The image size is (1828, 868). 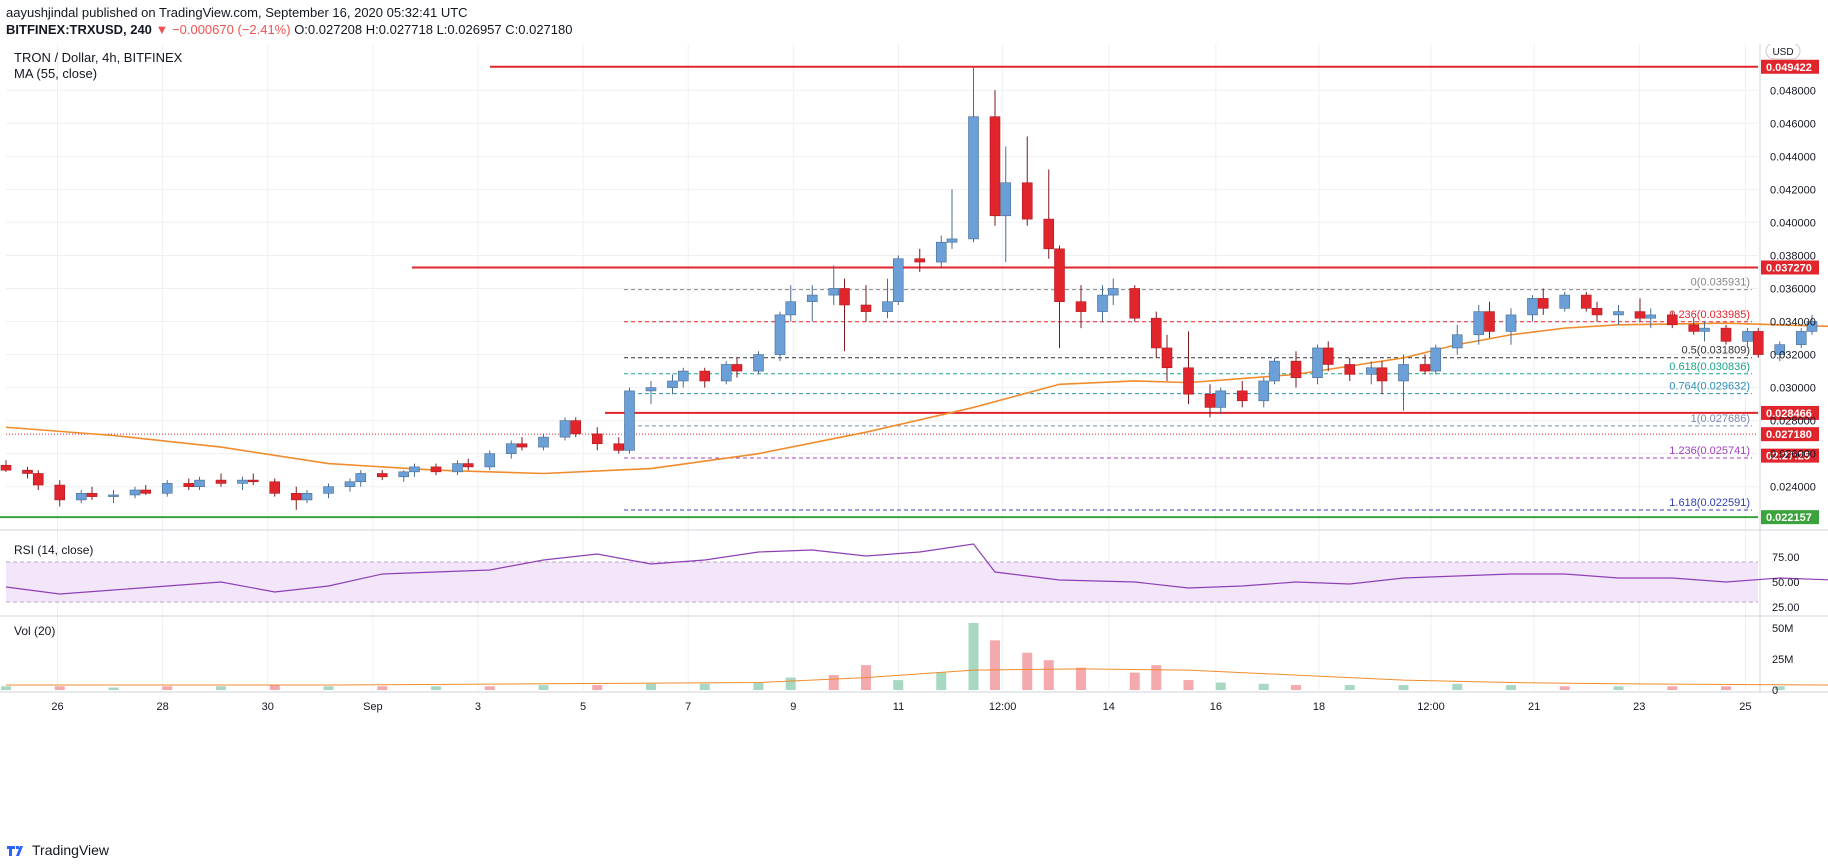 I want to click on x-tick-label: 23, so click(x=1639, y=707).